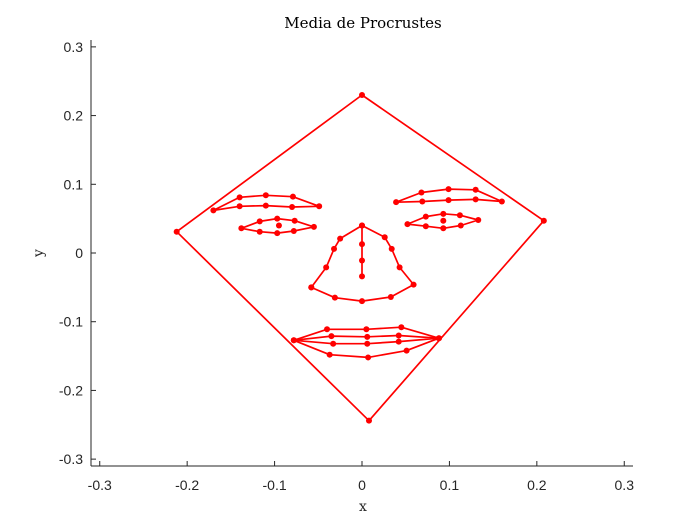 The width and height of the screenshot is (700, 525). I want to click on y-tick-label: -0.1, so click(71, 322).